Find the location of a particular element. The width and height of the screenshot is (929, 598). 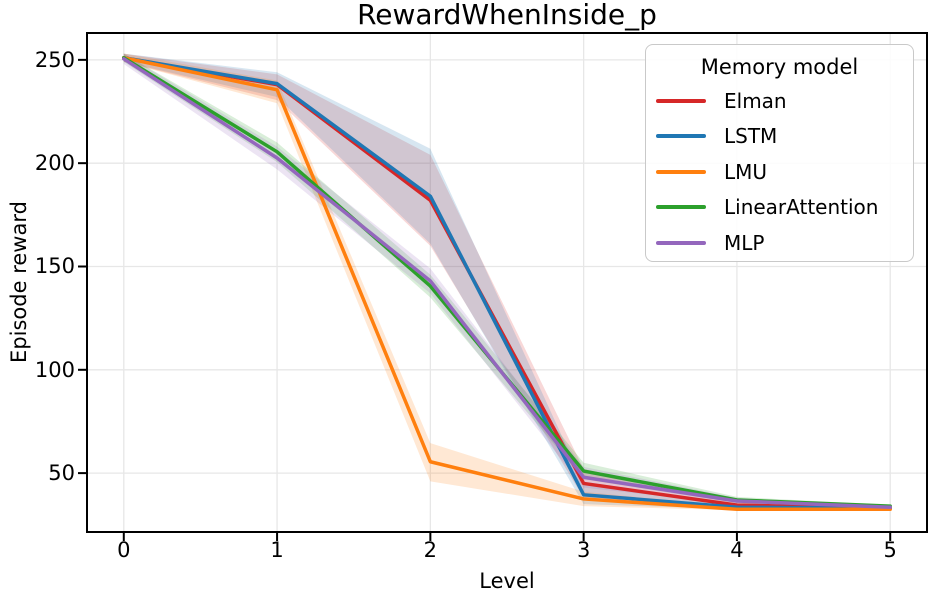

y-axis-label: Episode reward is located at coordinates (19, 282).